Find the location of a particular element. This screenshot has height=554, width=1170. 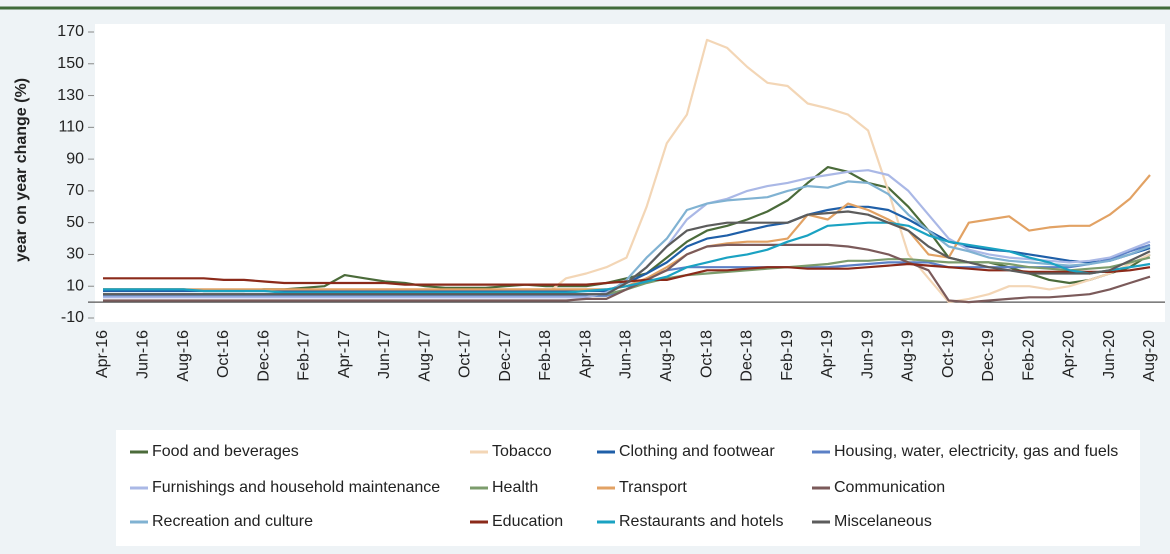

x-tick-label: Apr-17 is located at coordinates (344, 354).